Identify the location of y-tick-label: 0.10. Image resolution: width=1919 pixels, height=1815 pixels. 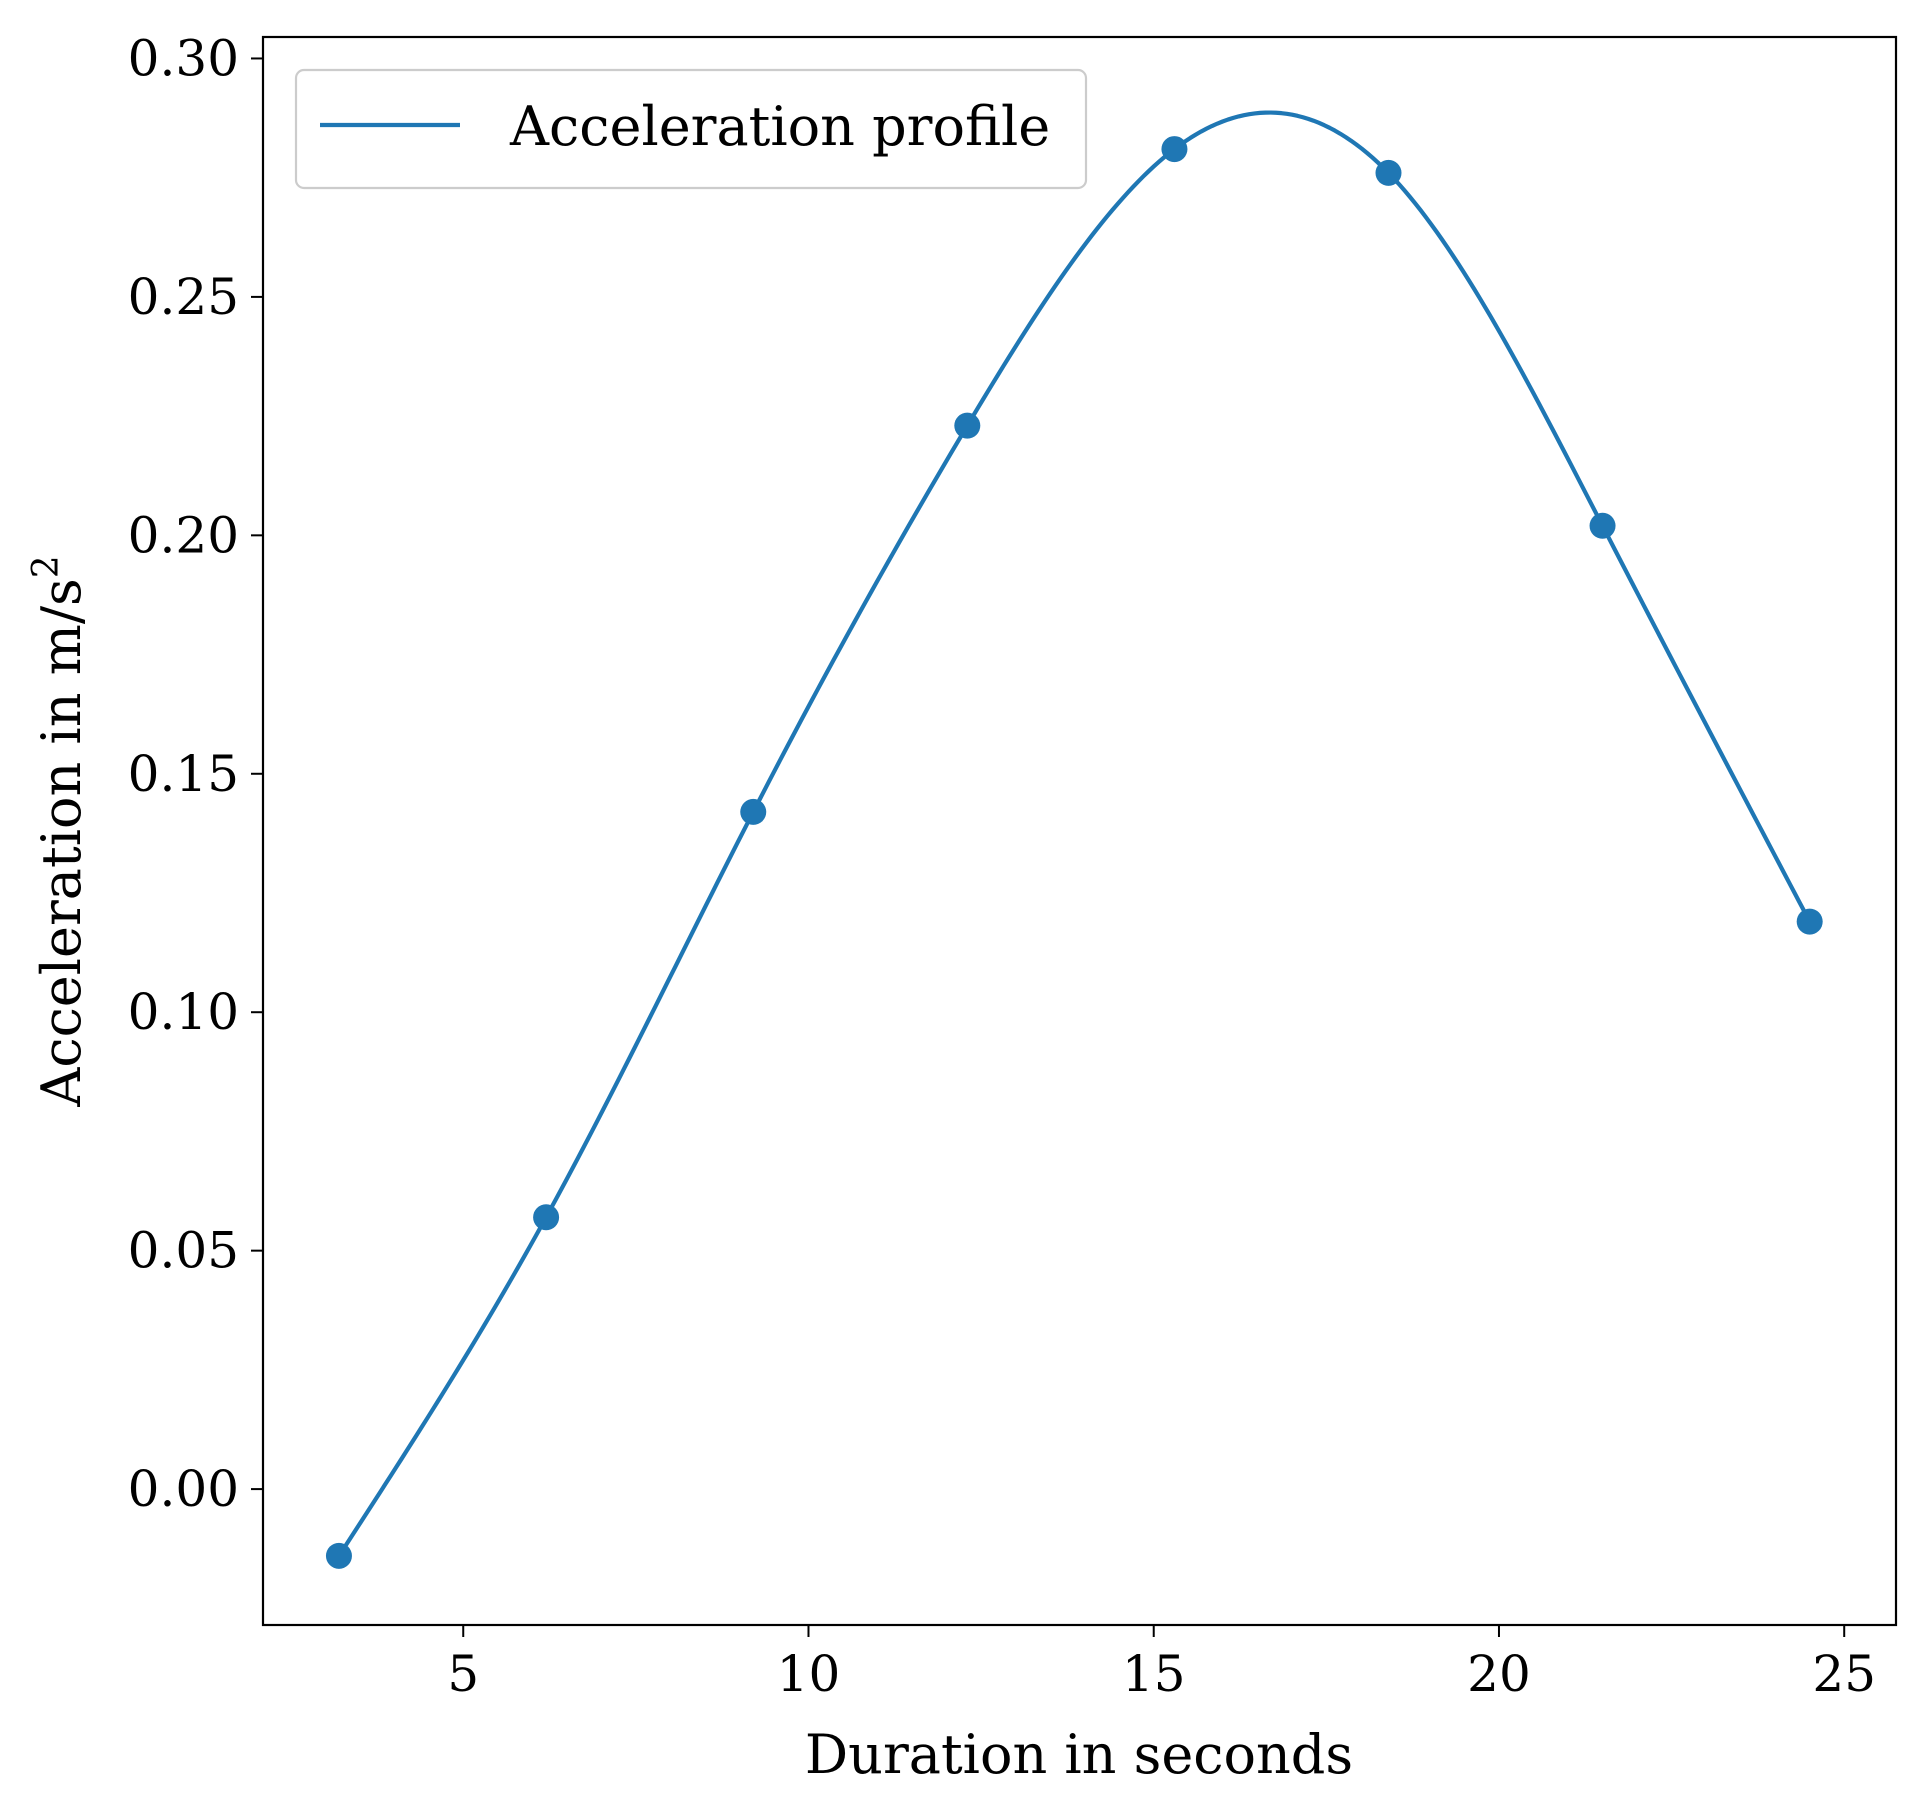
(183, 1012).